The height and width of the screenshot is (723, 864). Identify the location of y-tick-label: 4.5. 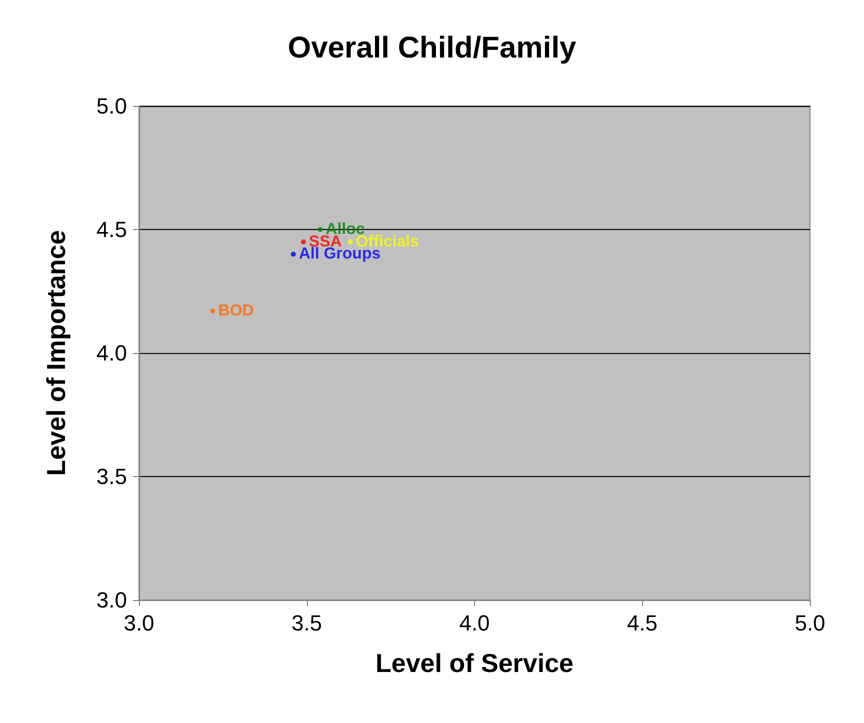
(111, 229).